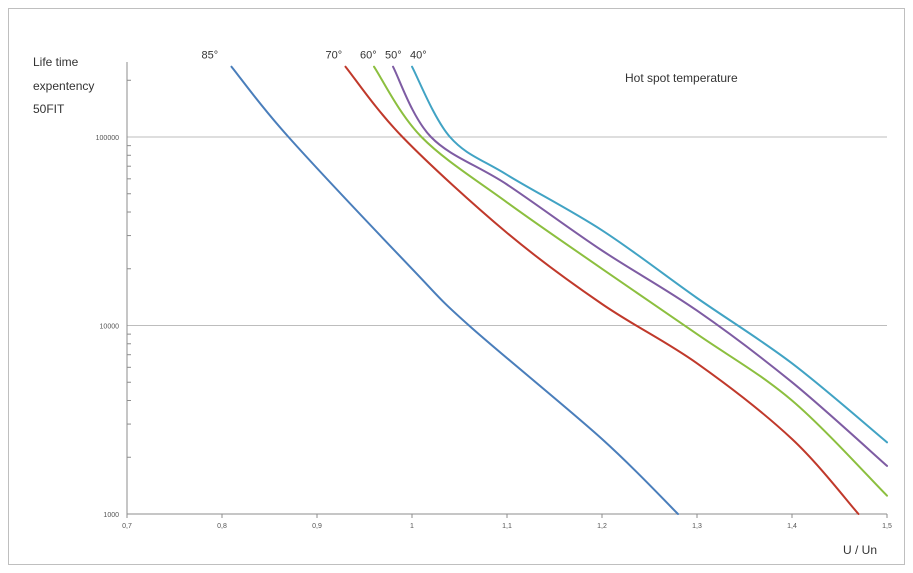  I want to click on x-tick-label: 0,9, so click(317, 526).